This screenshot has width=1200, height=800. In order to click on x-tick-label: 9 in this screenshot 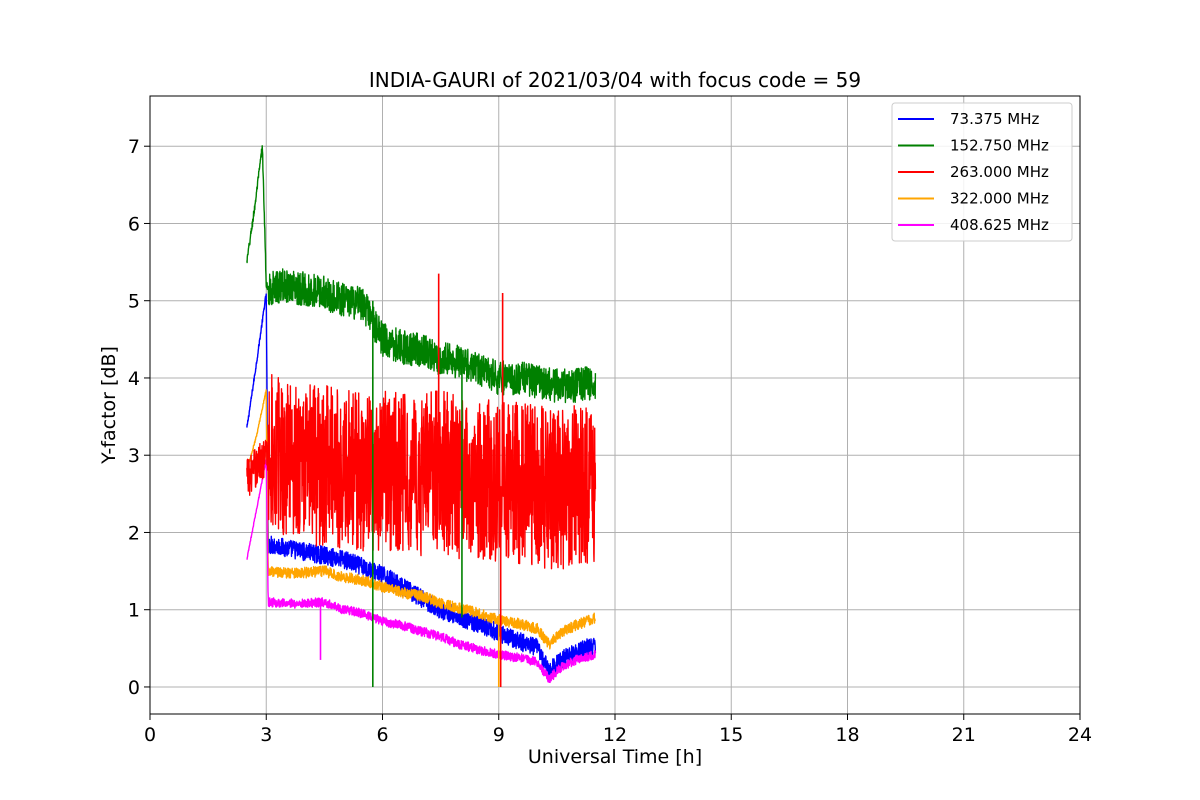, I will do `click(499, 735)`.